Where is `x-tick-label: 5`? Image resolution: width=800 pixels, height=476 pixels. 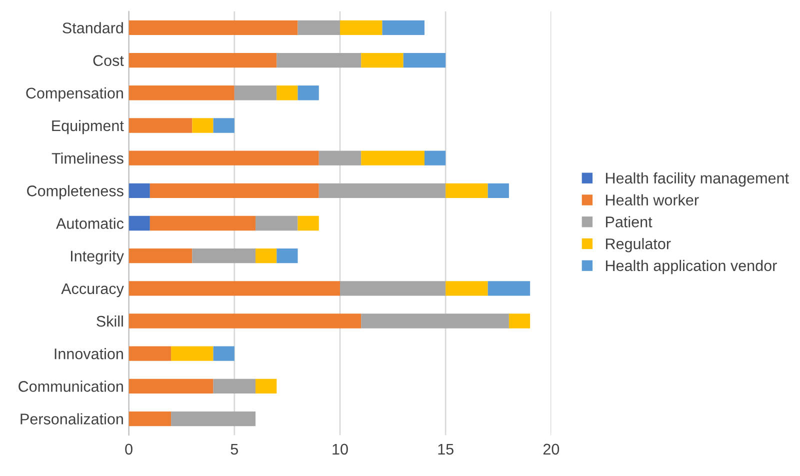 x-tick-label: 5 is located at coordinates (234, 449).